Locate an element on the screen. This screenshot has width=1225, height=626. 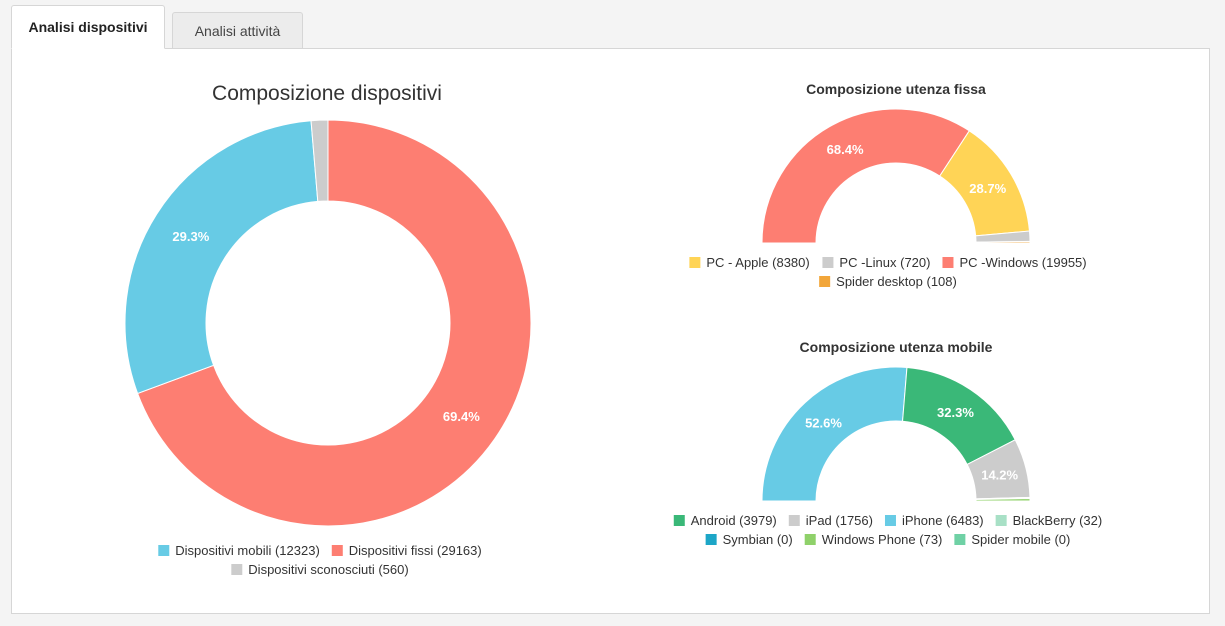
legend-label: Windows Phone (73) is located at coordinates (882, 539).